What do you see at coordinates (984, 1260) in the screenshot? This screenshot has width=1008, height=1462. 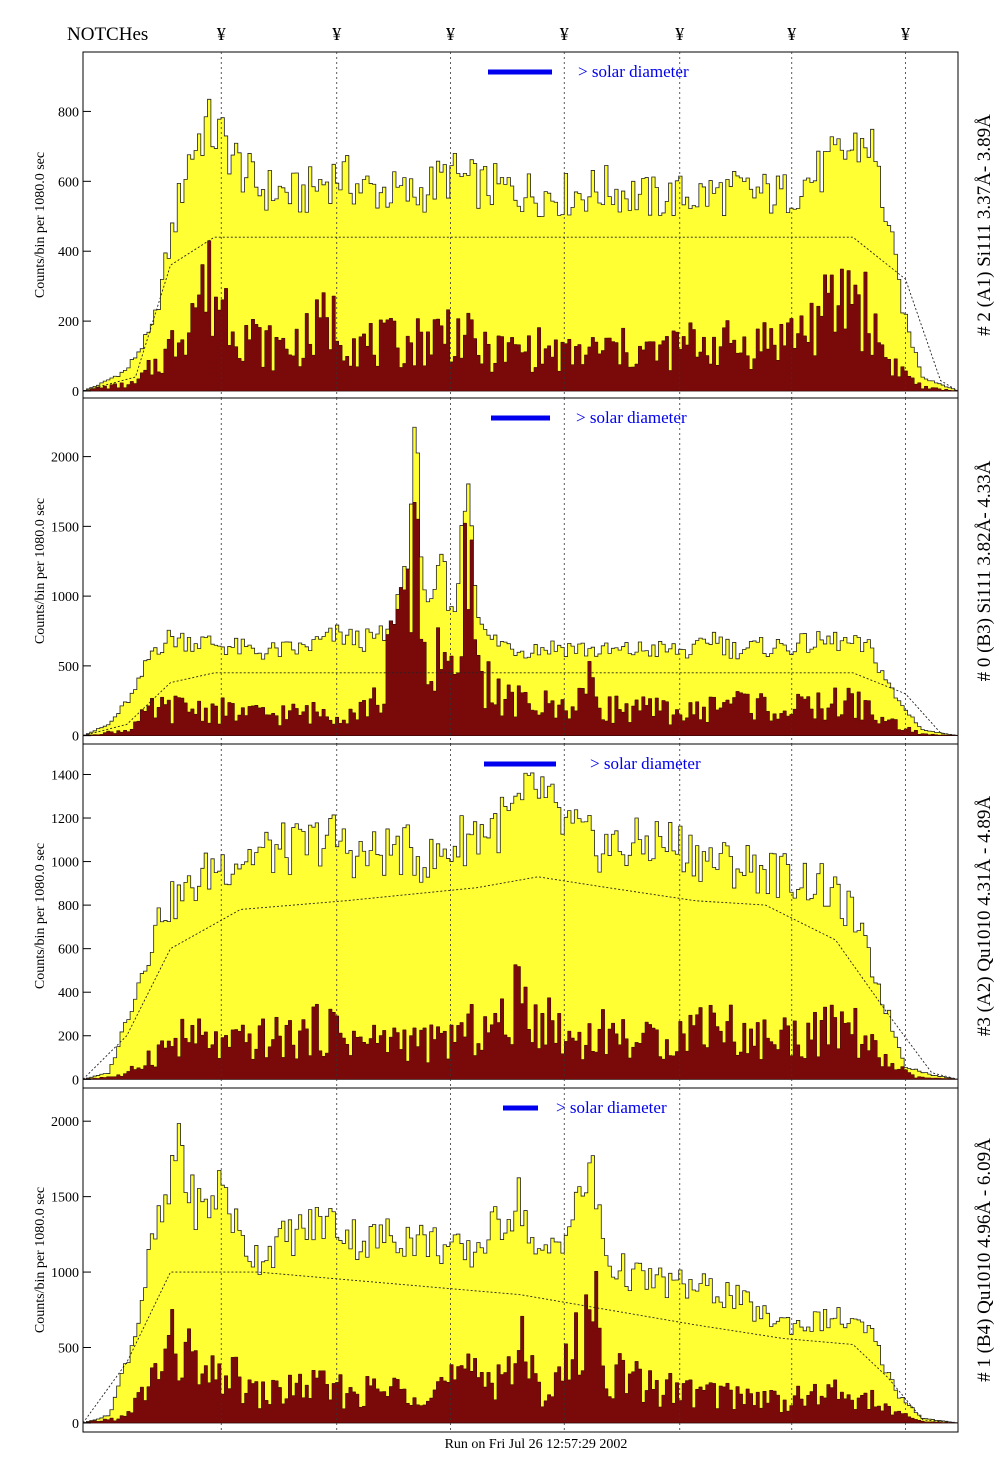 I see `channel-label: # 1 (B4) Qu1010 4.96Å - 6.09Å` at bounding box center [984, 1260].